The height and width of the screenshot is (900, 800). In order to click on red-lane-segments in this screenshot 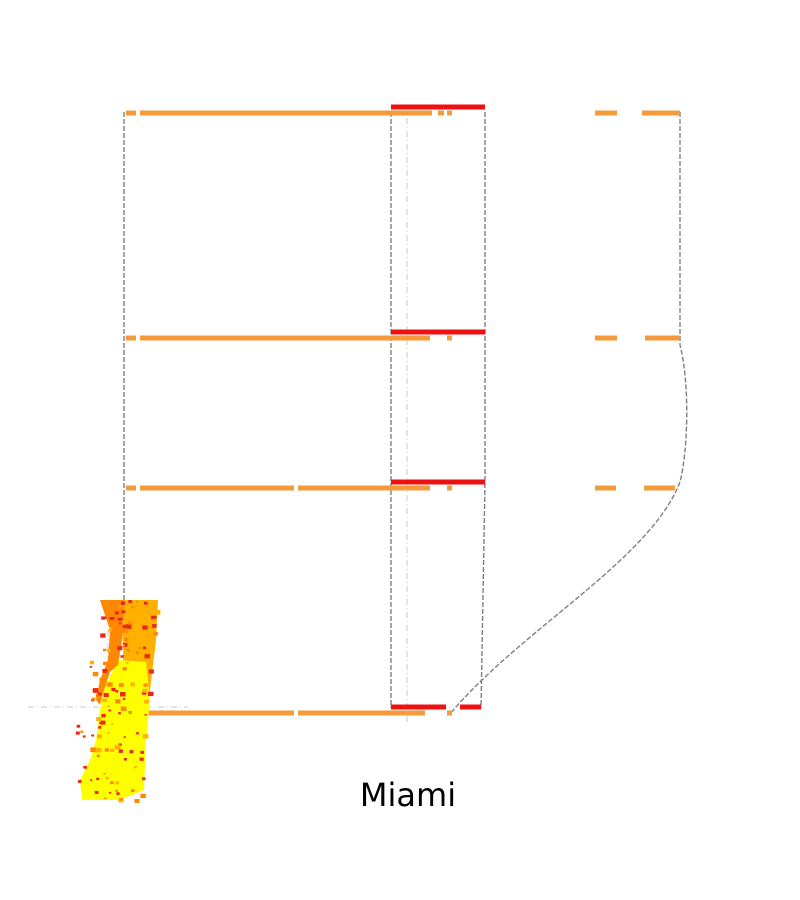, I will do `click(438, 407)`.